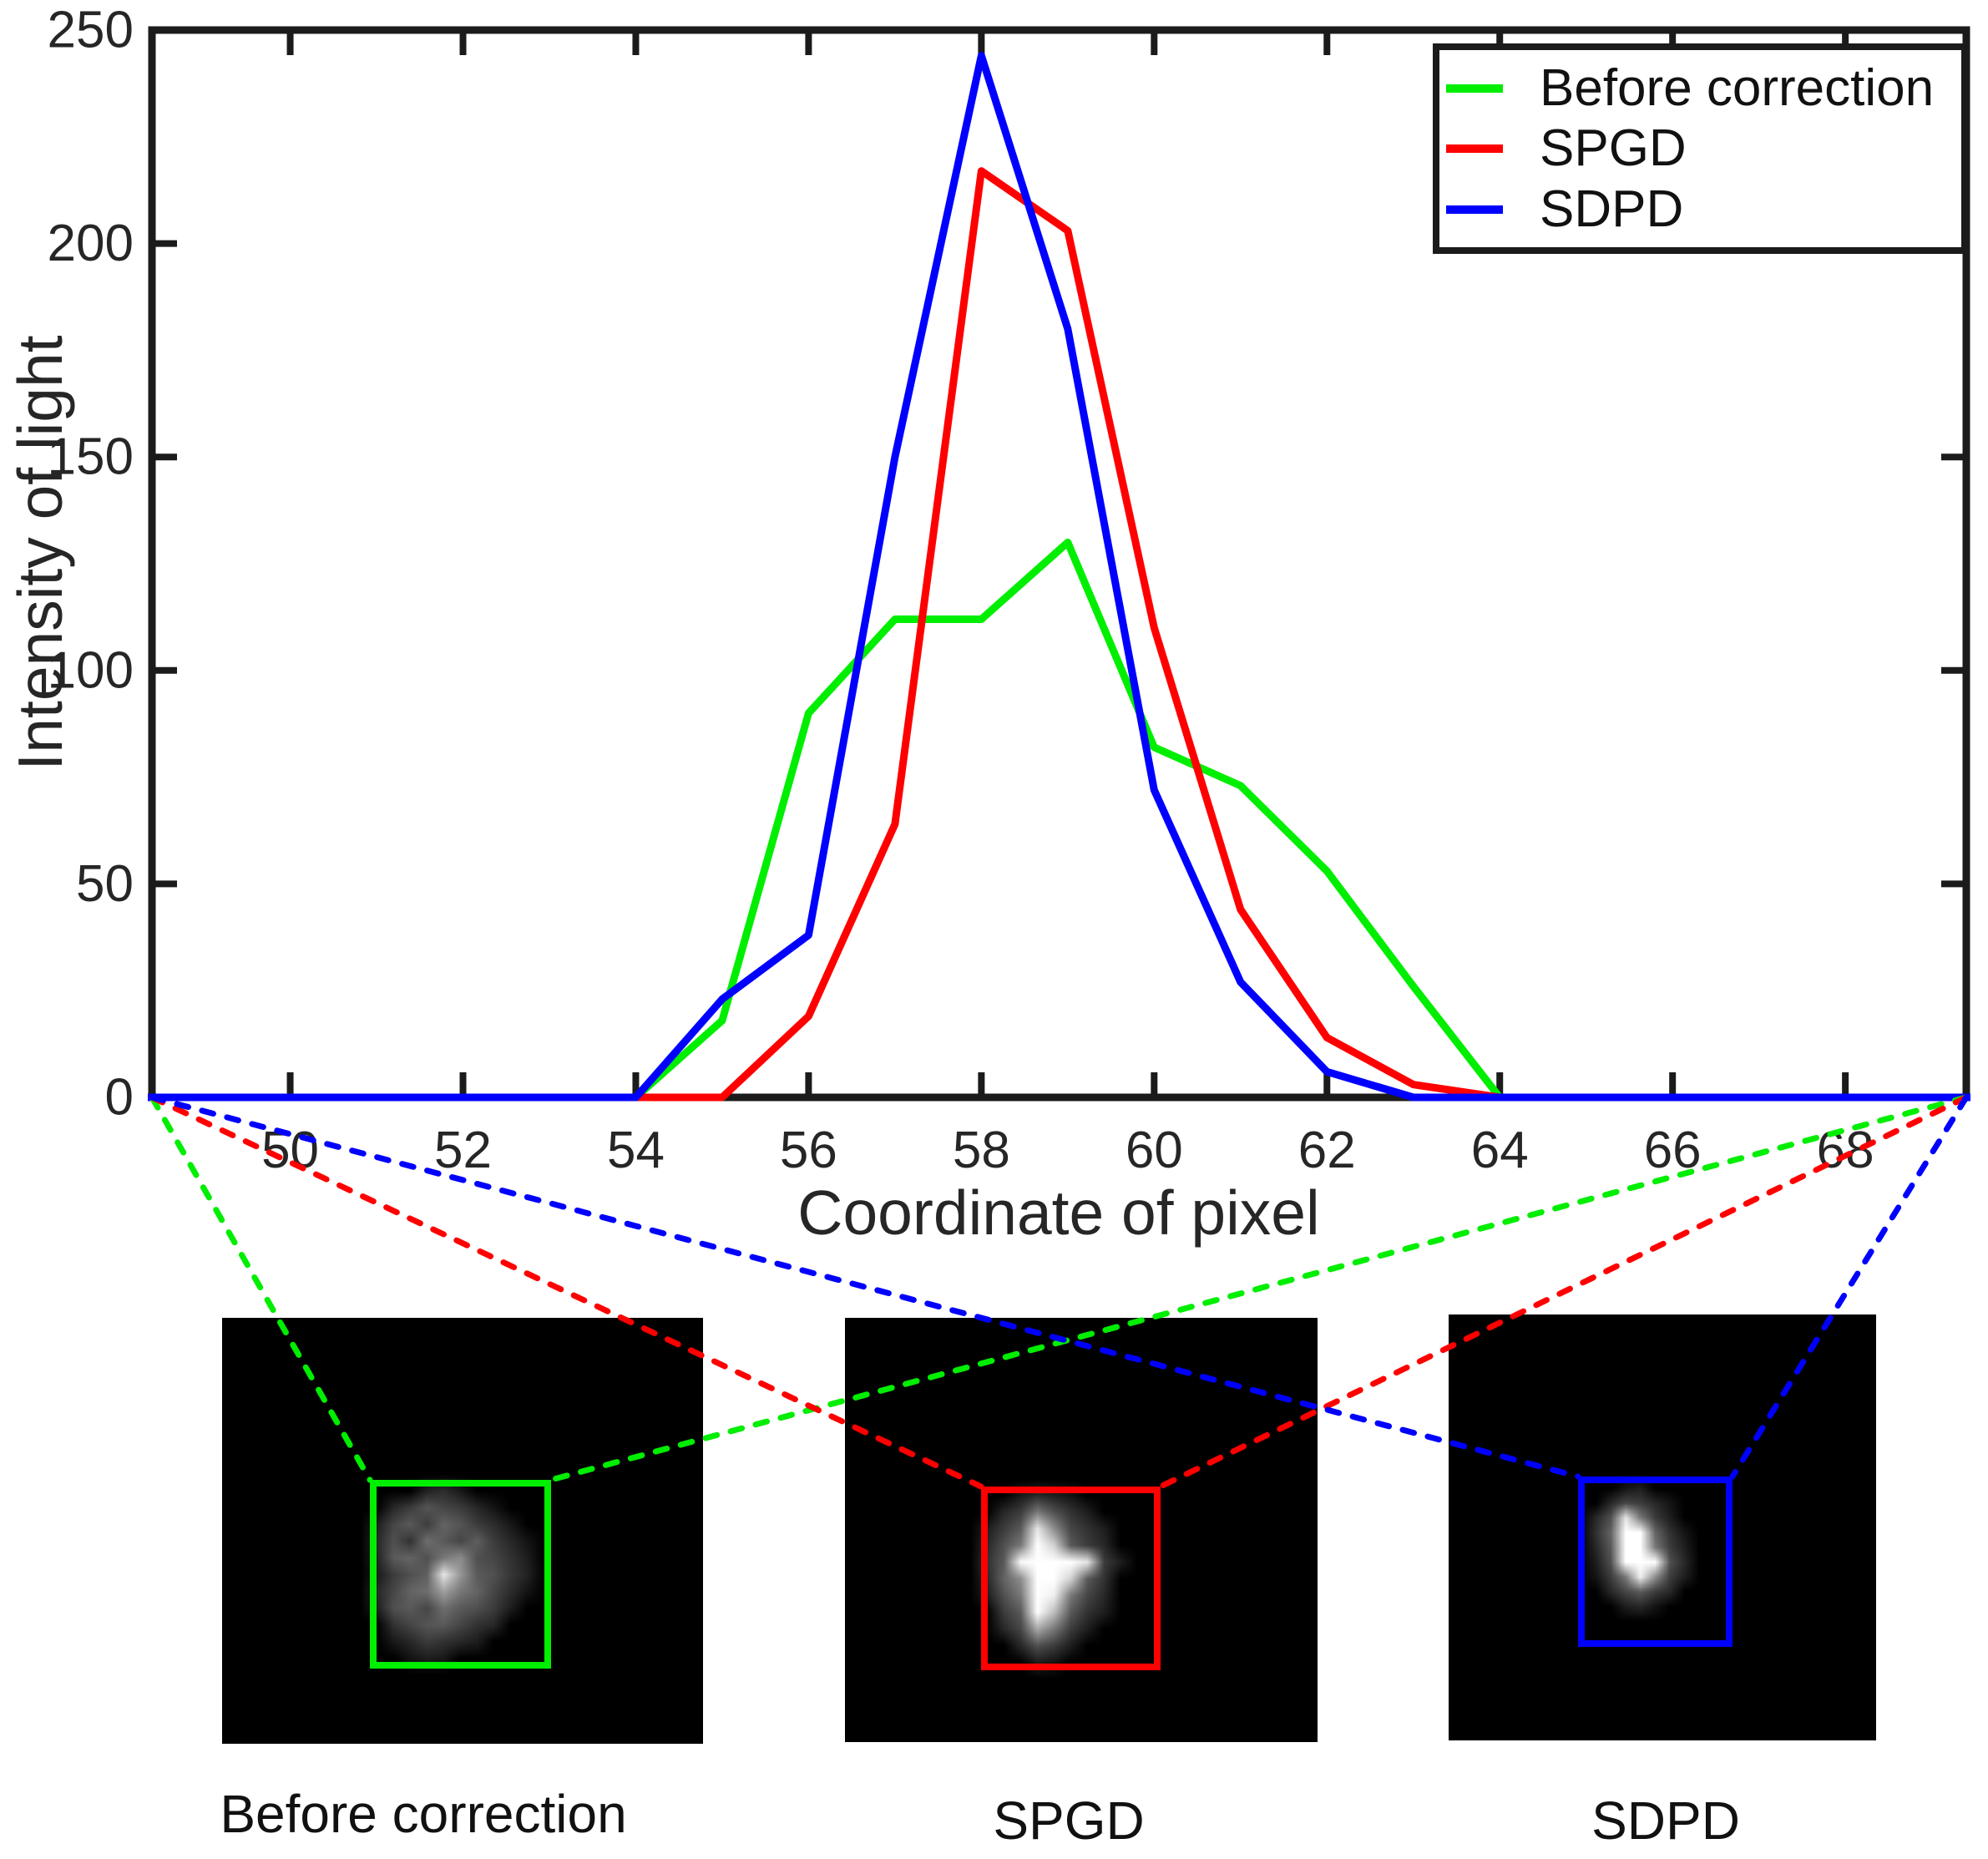  What do you see at coordinates (1475, 148) in the screenshot?
I see `legend-line-sample-red` at bounding box center [1475, 148].